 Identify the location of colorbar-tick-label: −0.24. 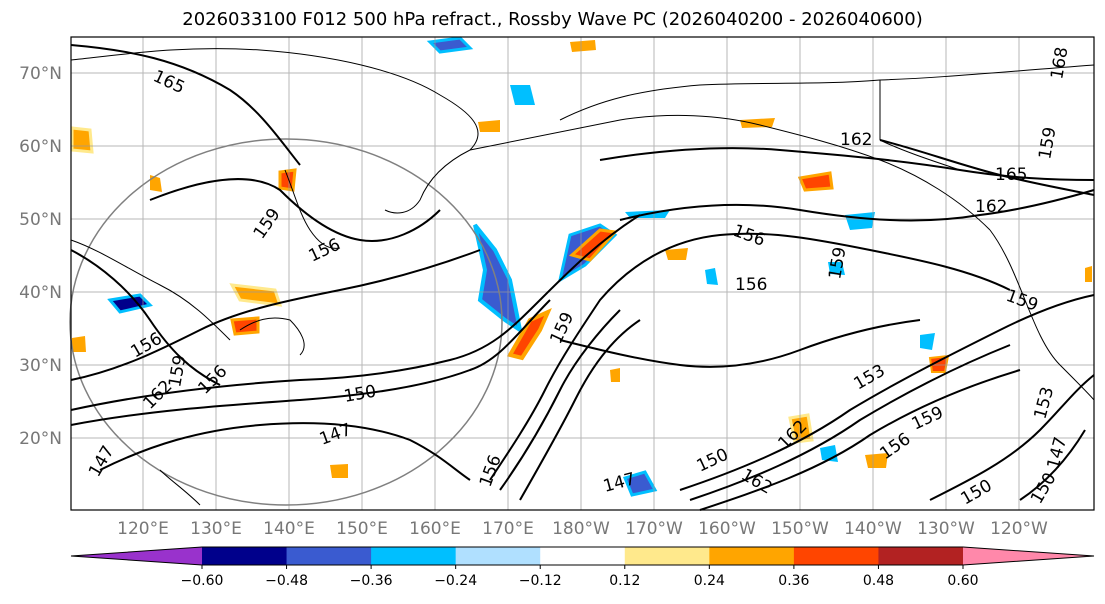
(455, 581).